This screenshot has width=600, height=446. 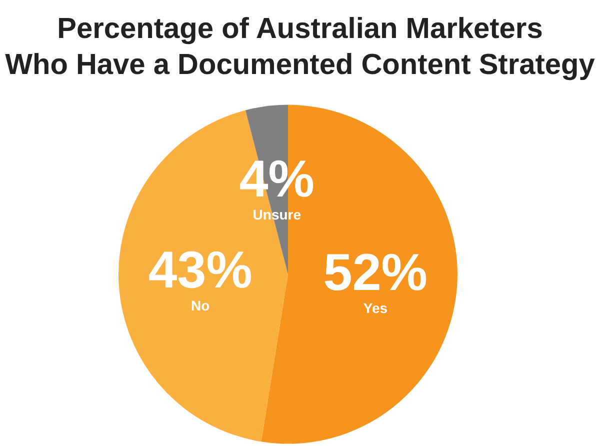 I want to click on slice-label: Yes, so click(x=375, y=308).